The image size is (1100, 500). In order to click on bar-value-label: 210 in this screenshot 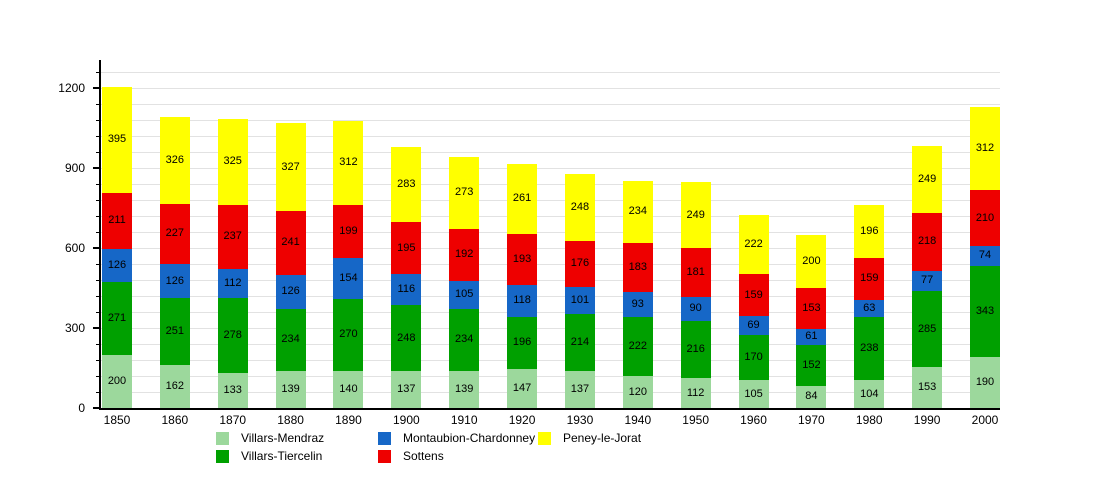, I will do `click(985, 217)`.